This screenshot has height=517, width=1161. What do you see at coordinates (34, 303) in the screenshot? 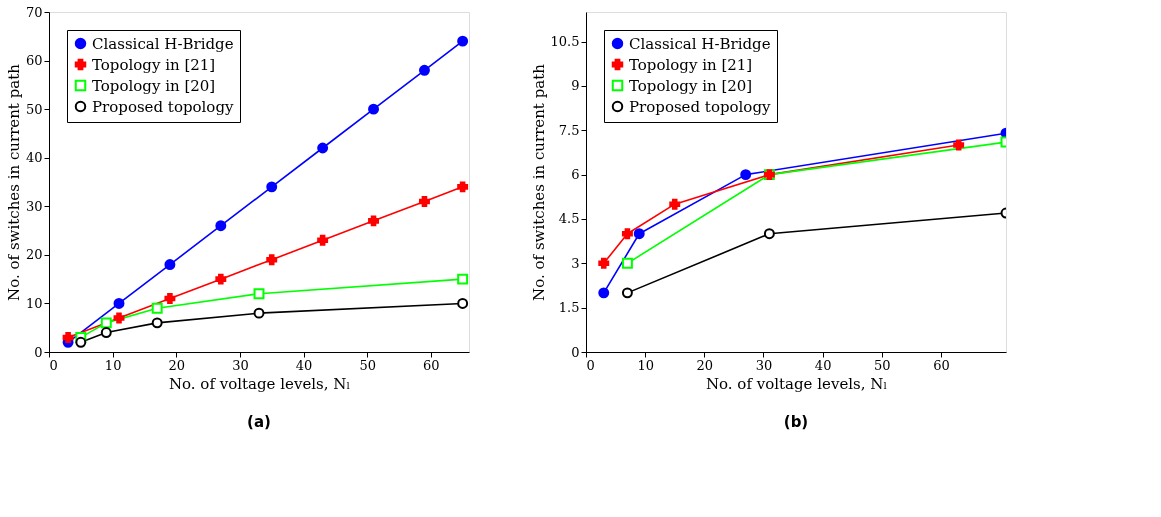
I see `y-tick-label: 10` at bounding box center [34, 303].